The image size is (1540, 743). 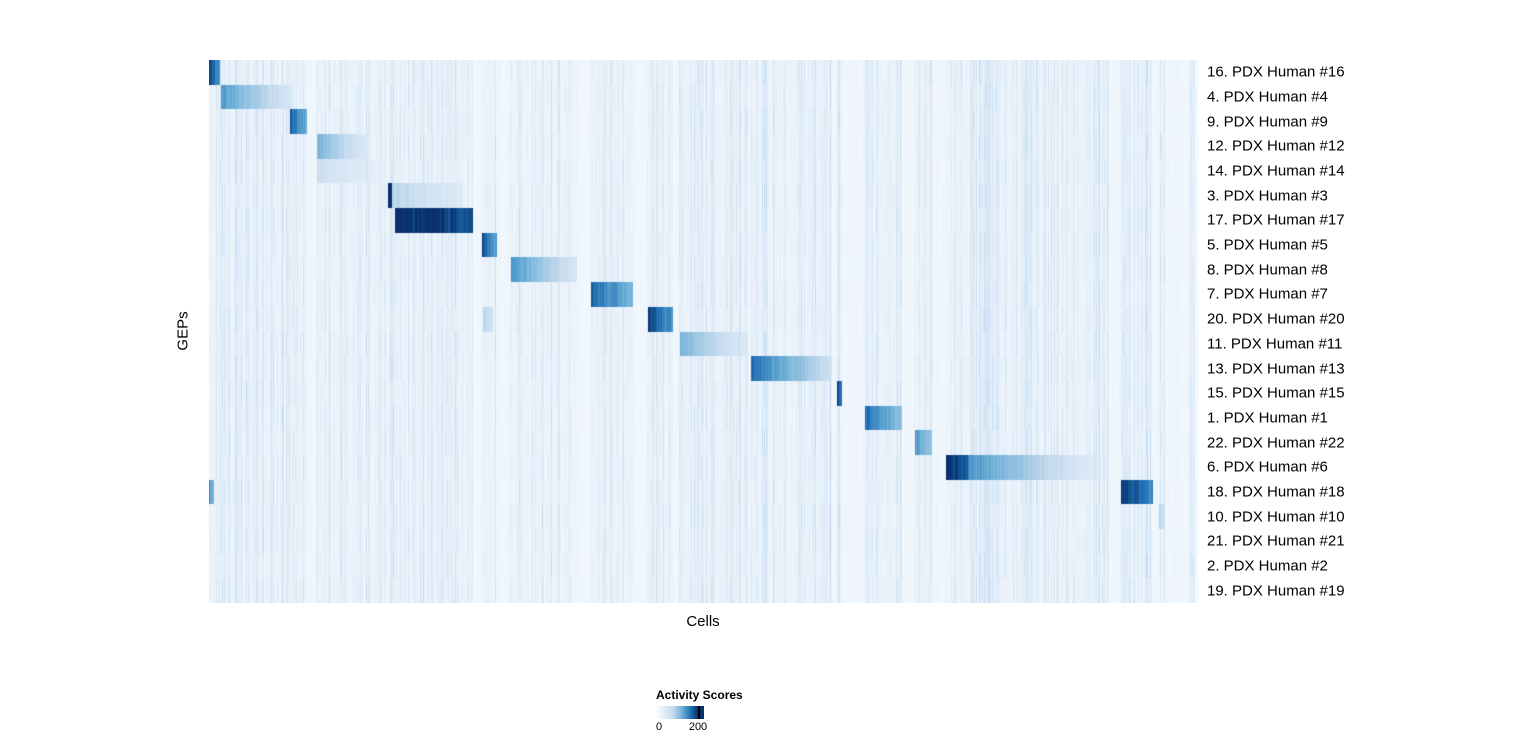 I want to click on row-label: 9. PDX Human #9, so click(x=1267, y=122).